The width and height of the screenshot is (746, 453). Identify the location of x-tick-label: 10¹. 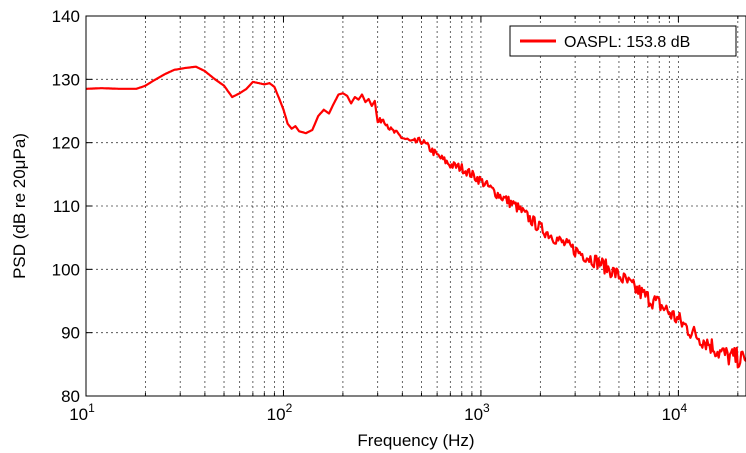
(82, 412).